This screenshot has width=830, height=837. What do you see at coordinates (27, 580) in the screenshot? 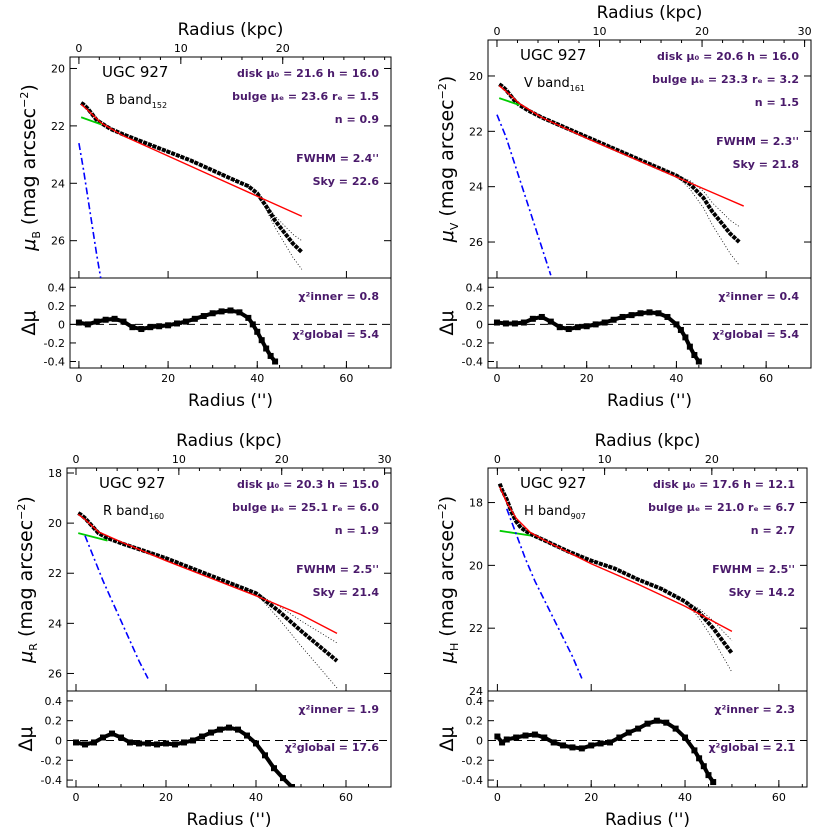
I see `y-axis-title: μR (mag arcsec−2)` at bounding box center [27, 580].